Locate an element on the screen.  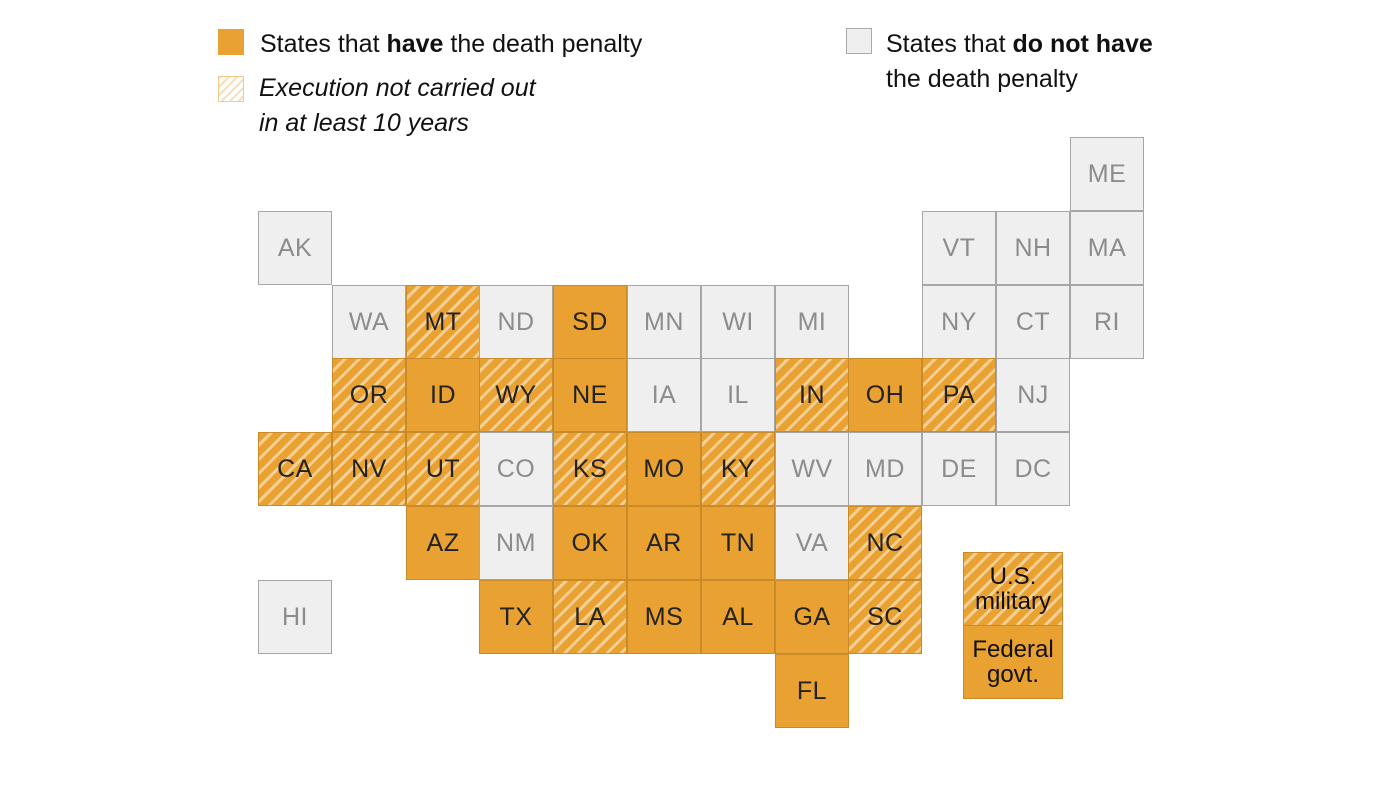
state-tile-nm: NM is located at coordinates (516, 543).